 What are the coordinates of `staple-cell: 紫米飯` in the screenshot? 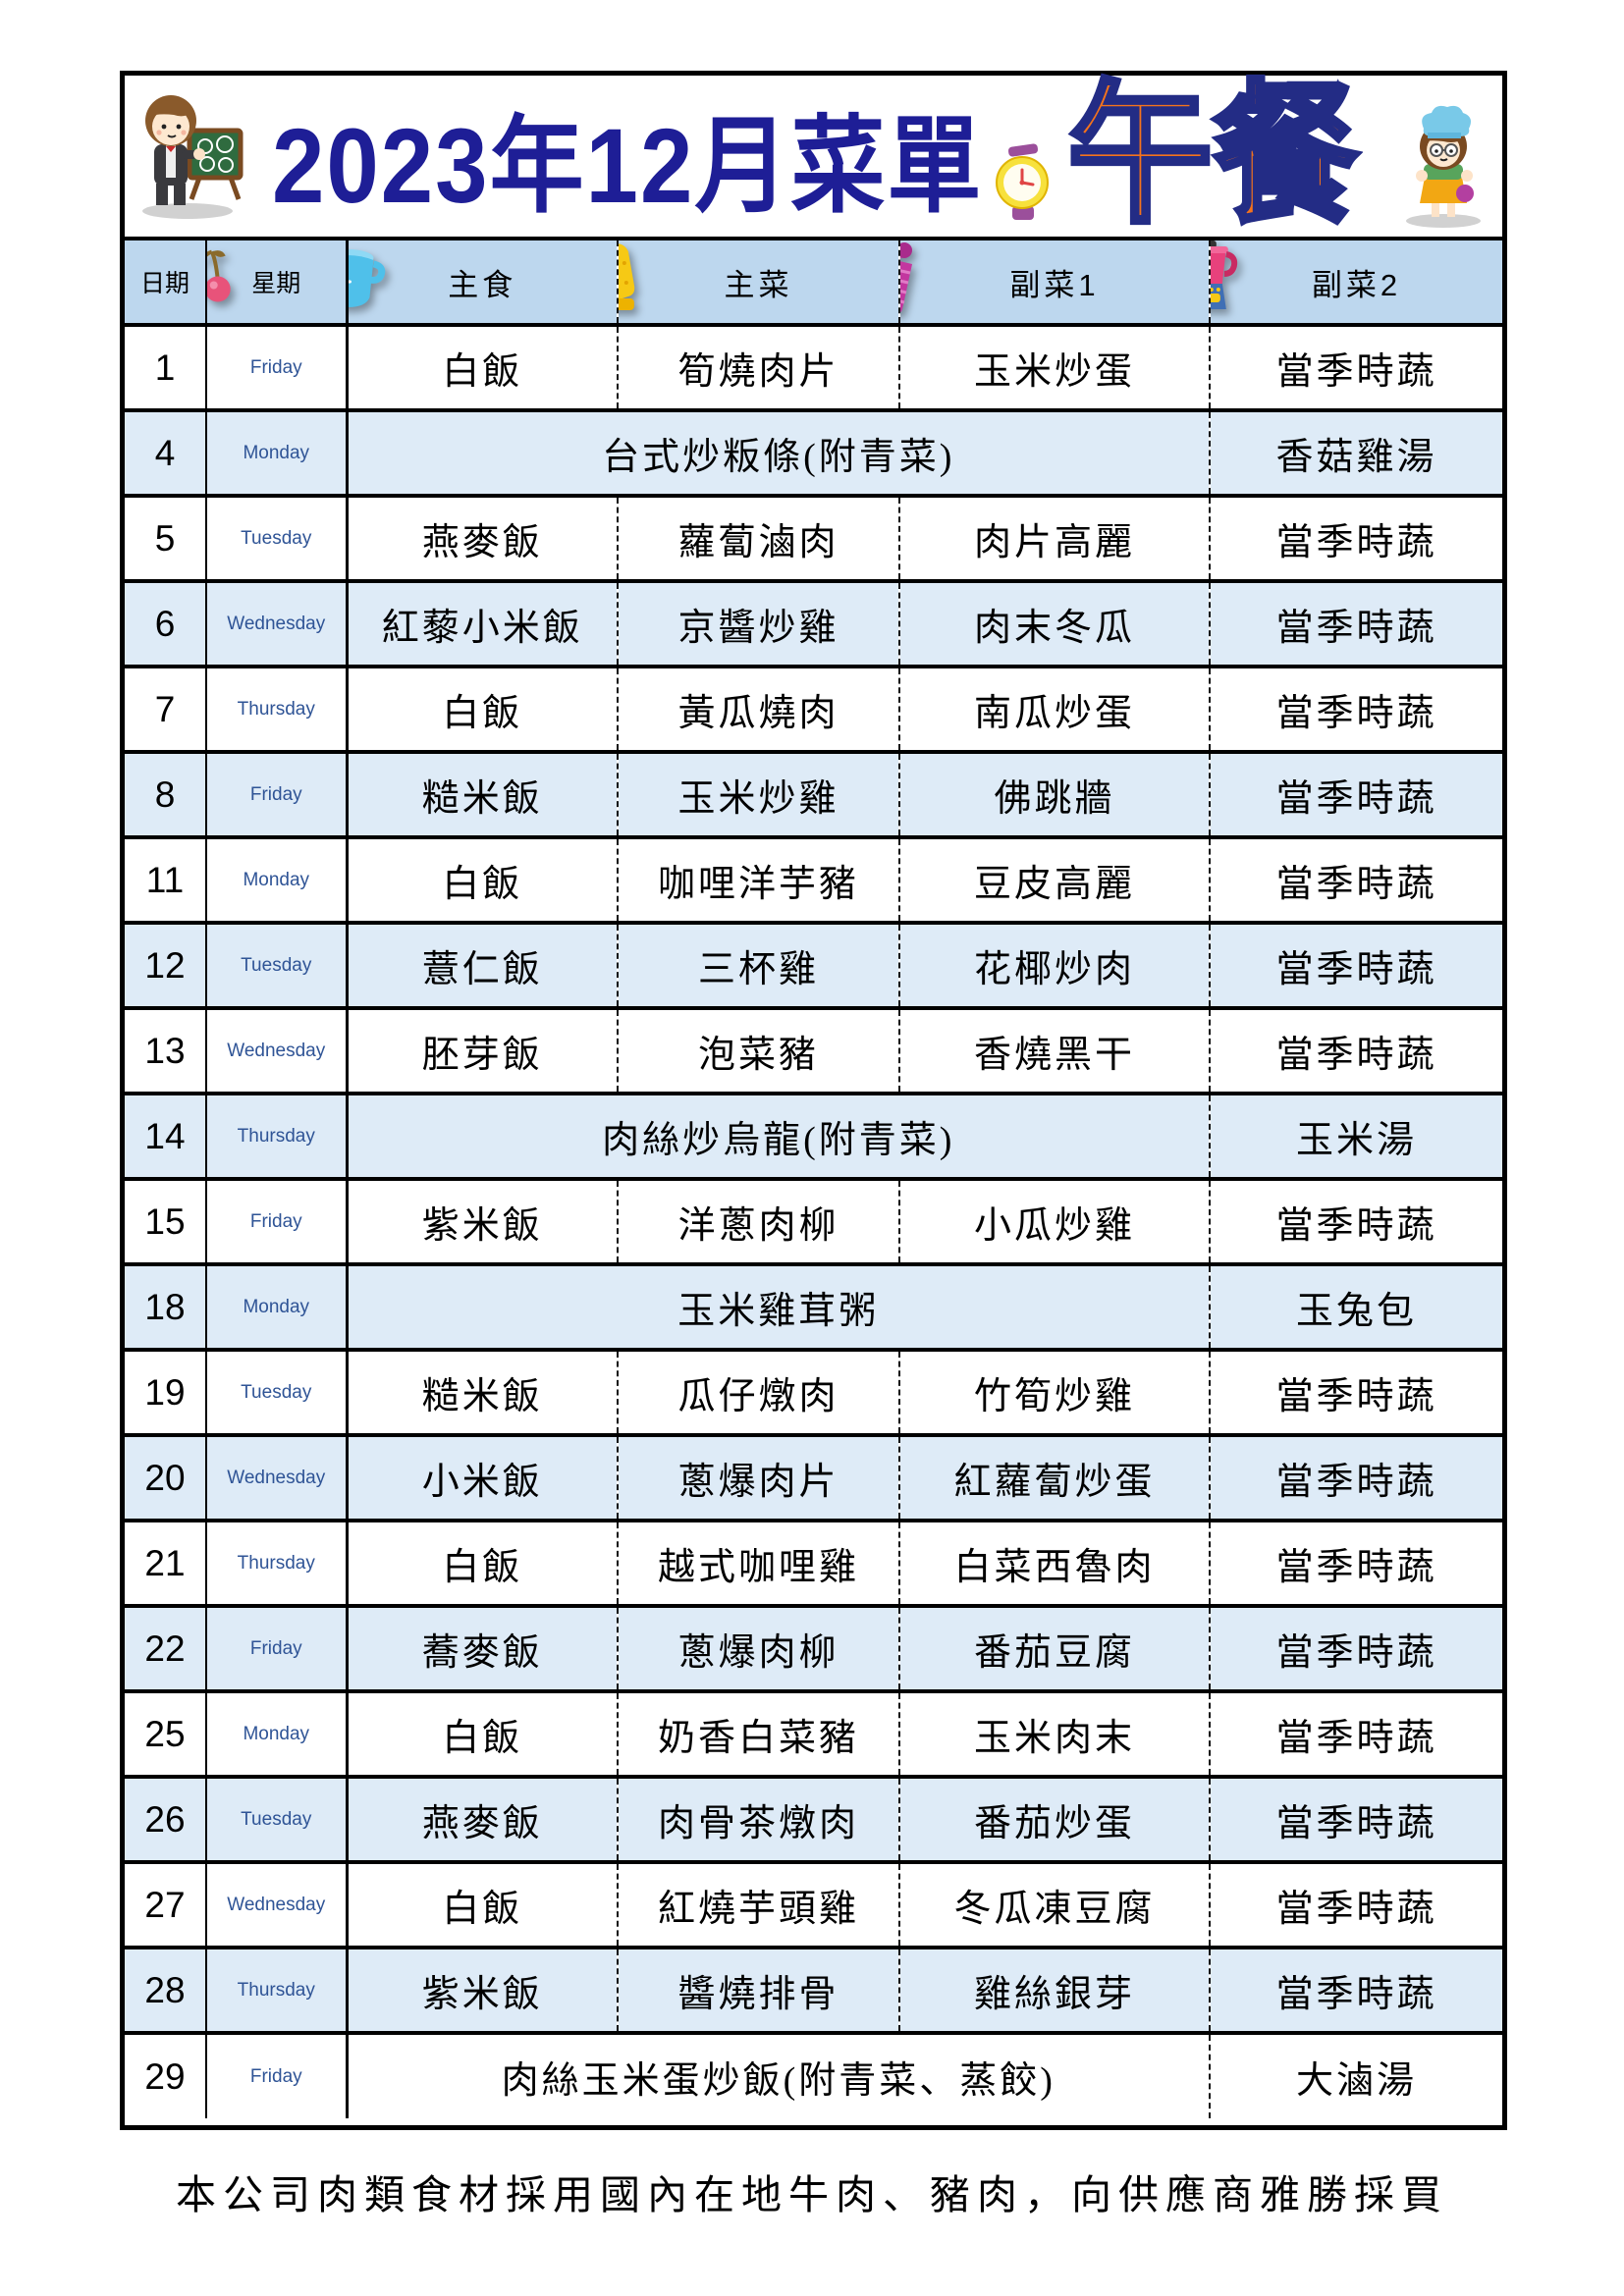 It's located at (483, 1221).